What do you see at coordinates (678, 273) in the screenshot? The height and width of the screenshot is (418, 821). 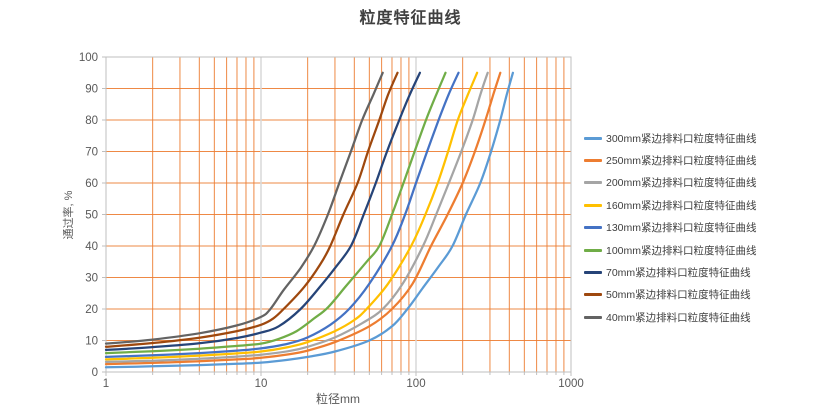 I see `legend-label: 70mm紧边排料口粒度特征曲线` at bounding box center [678, 273].